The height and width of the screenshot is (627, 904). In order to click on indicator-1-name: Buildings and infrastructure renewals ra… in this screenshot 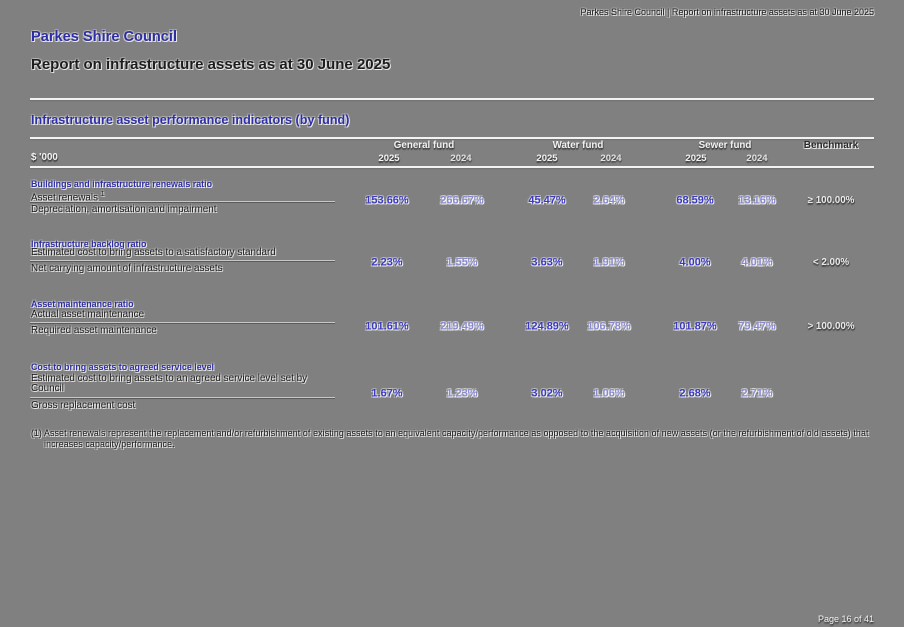, I will do `click(121, 184)`.